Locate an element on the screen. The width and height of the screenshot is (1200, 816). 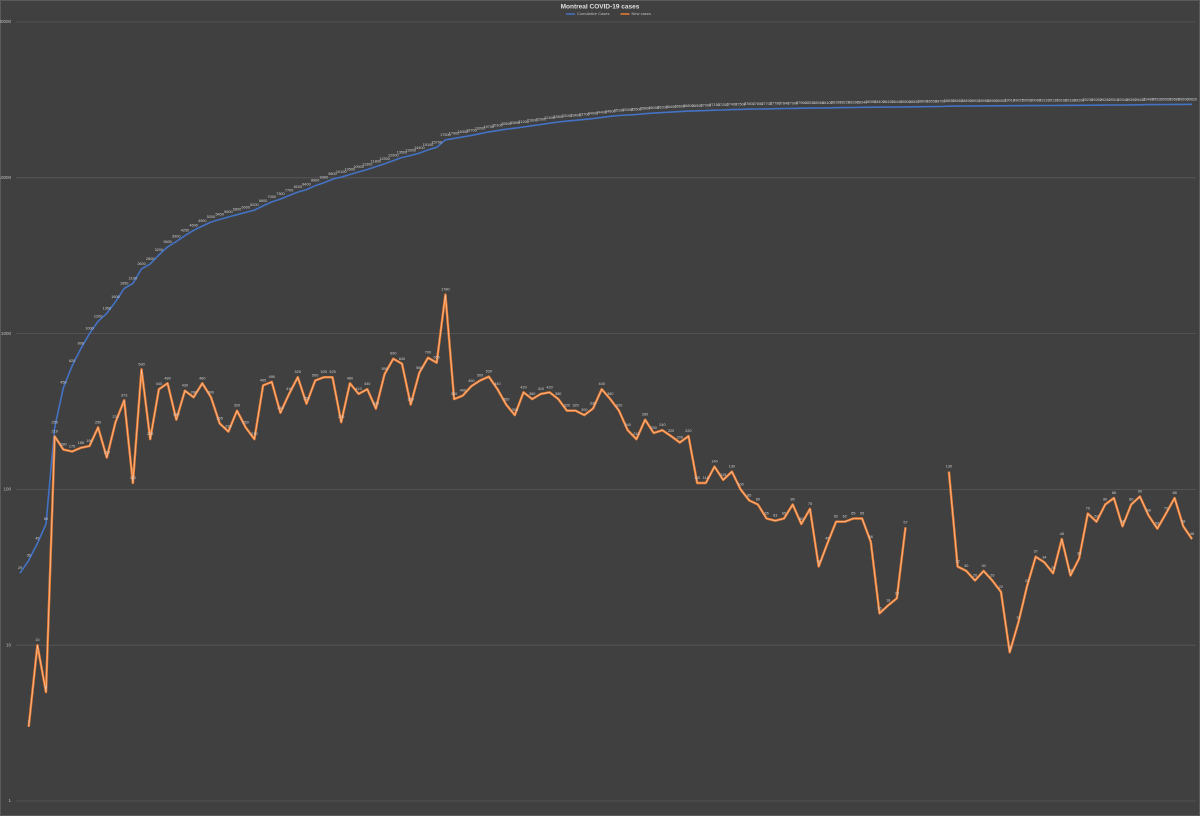
data-label: 45 is located at coordinates (37, 538).